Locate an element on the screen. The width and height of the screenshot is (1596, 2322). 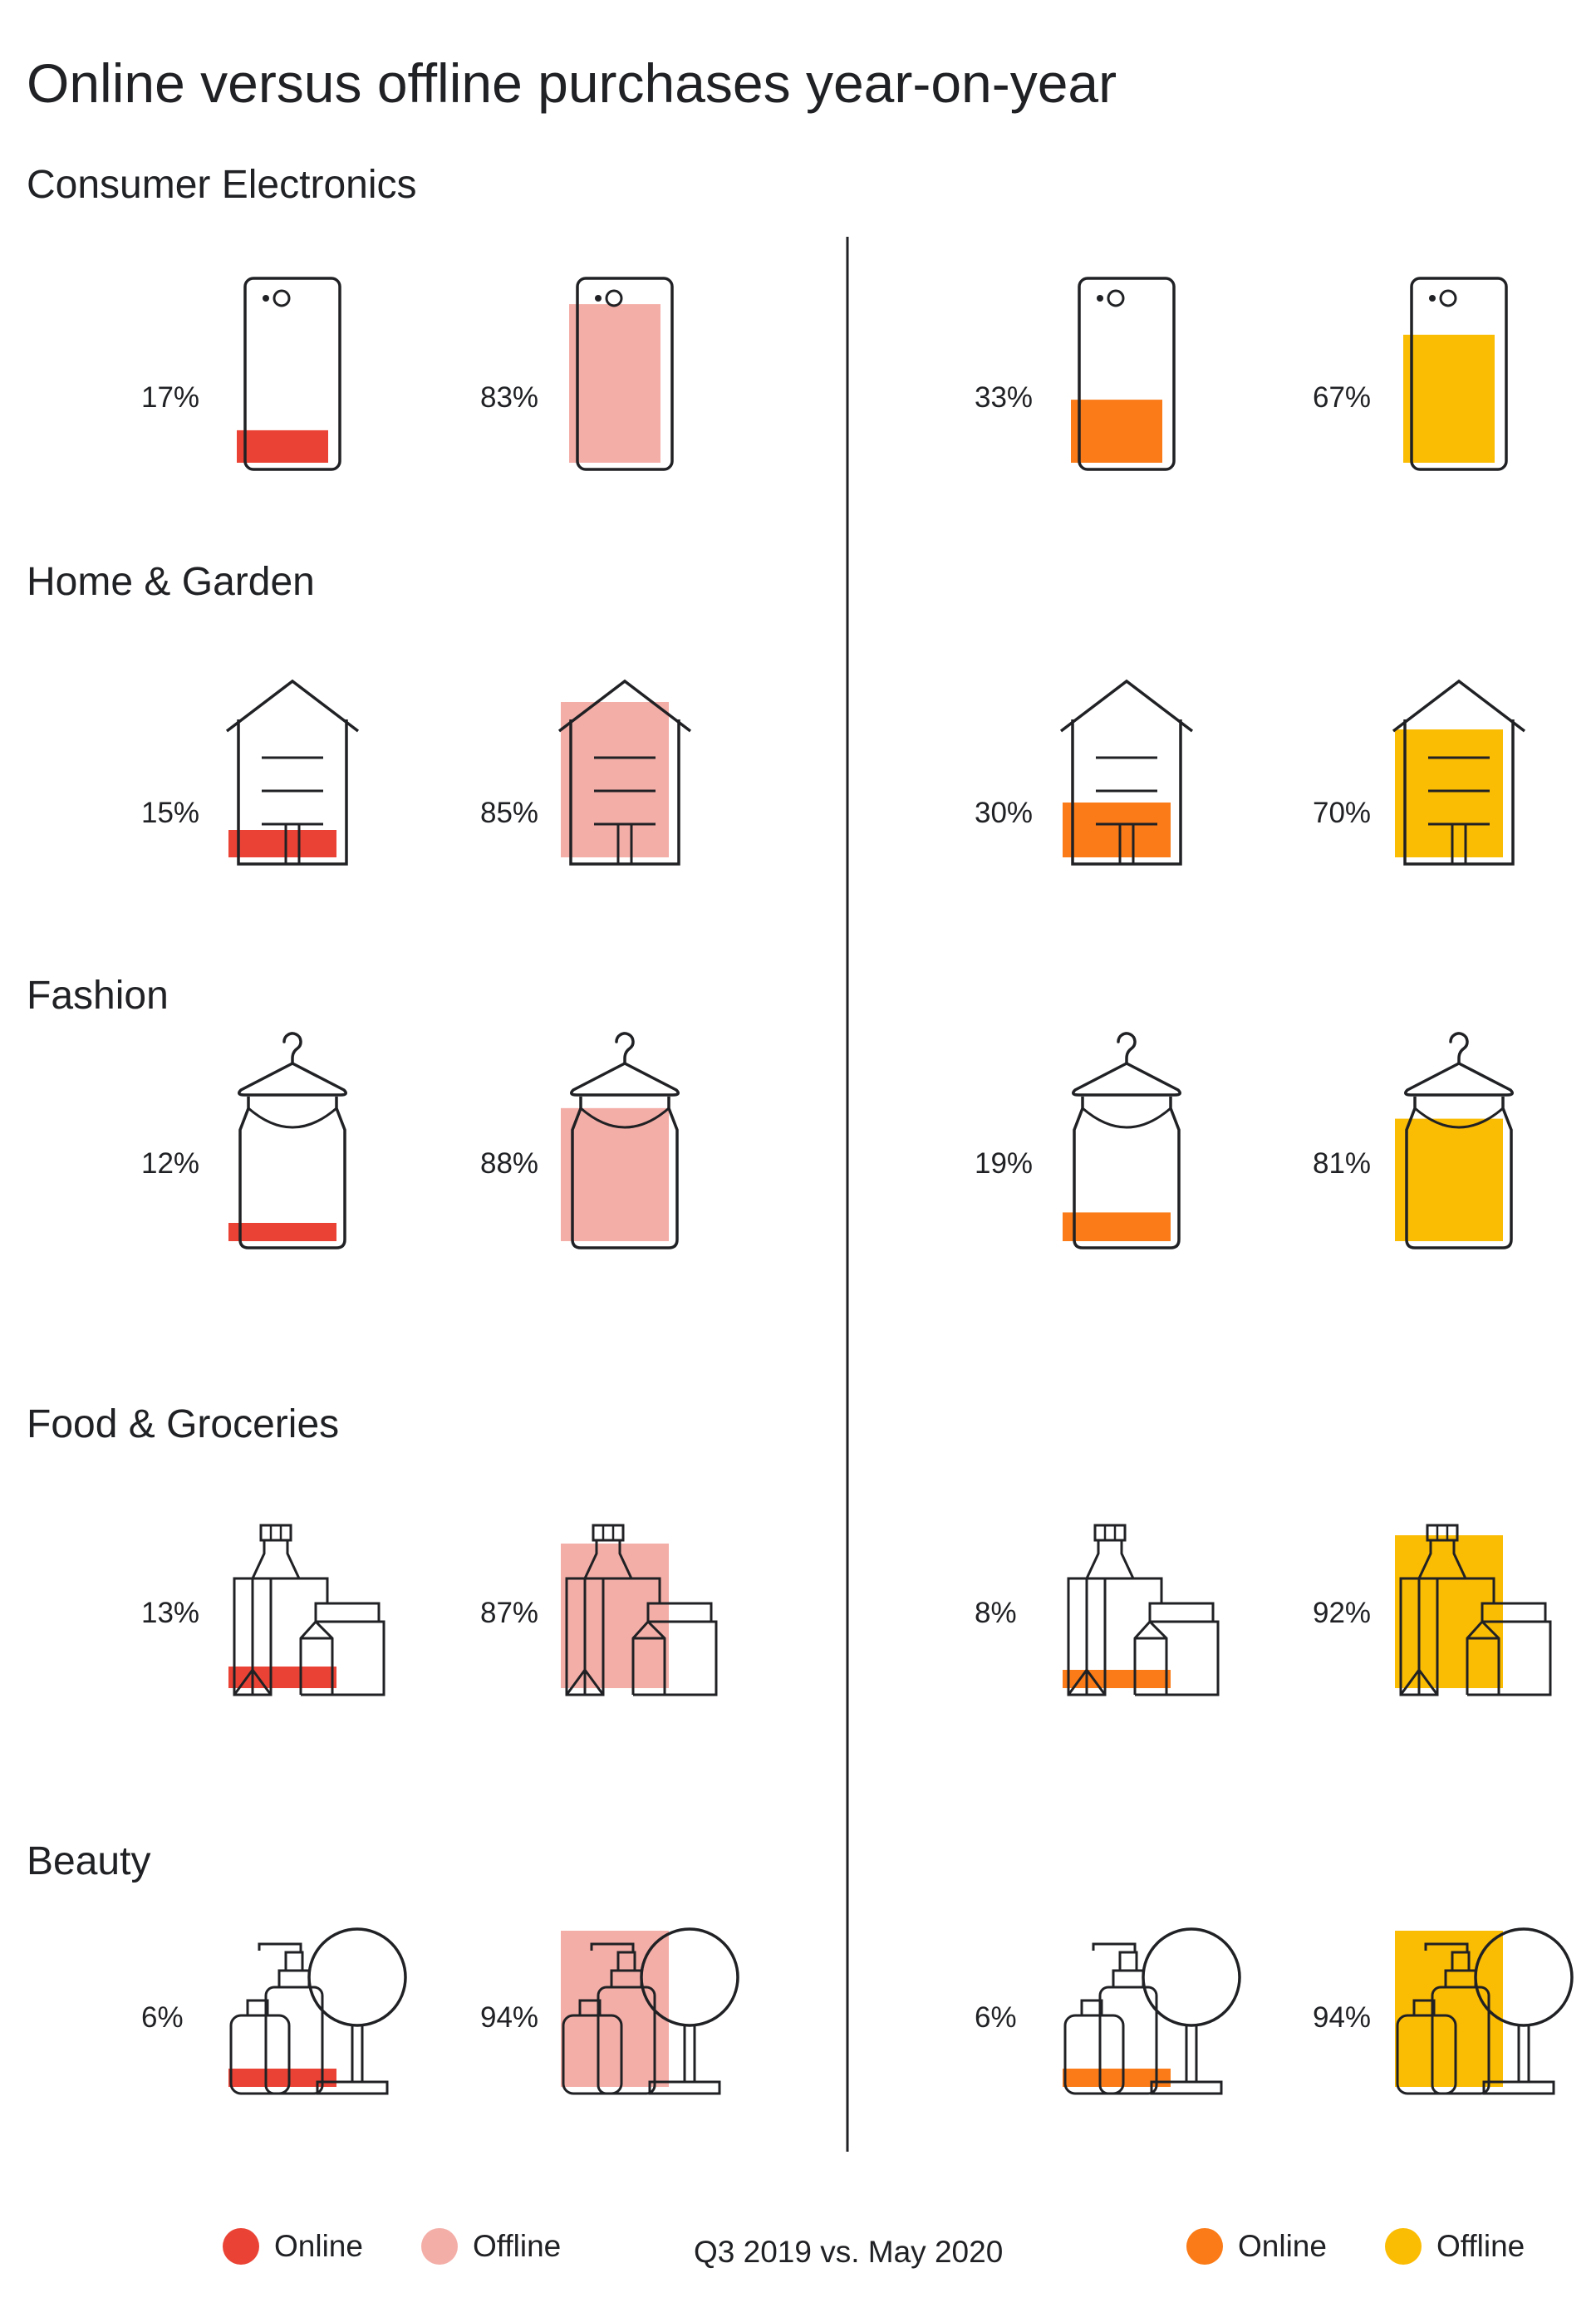
value-label-offline: 67% is located at coordinates (1342, 397).